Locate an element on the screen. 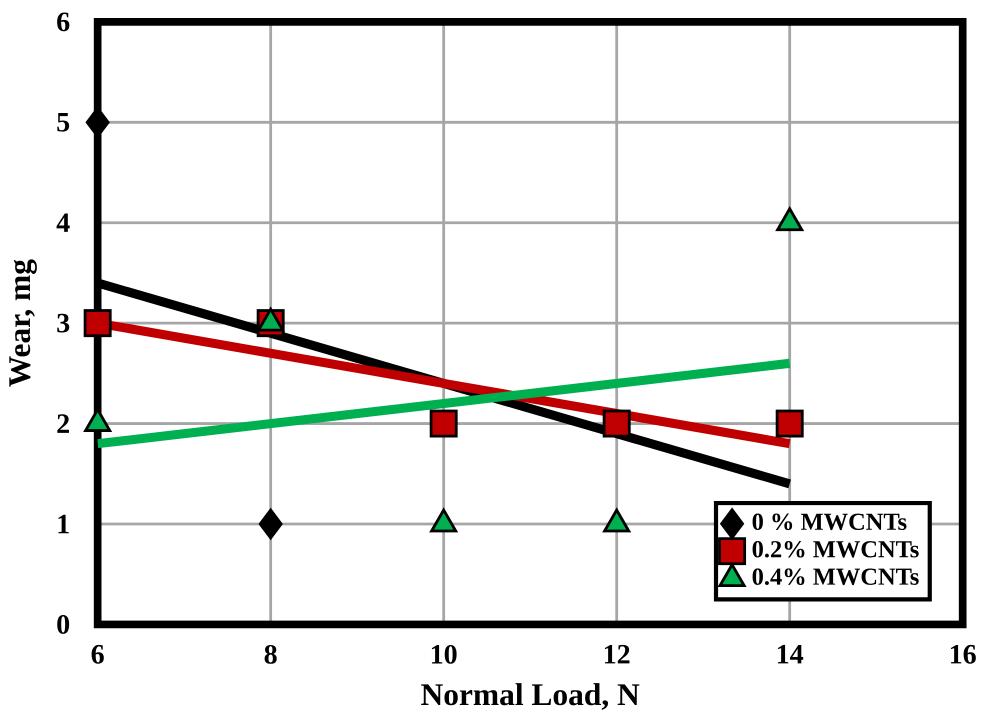 This screenshot has height=725, width=986. x-tick-label: 8 is located at coordinates (270, 654).